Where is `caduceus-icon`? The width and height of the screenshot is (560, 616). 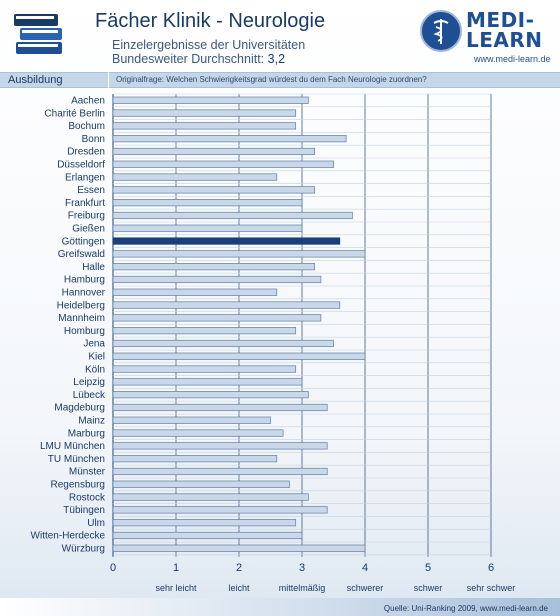
caduceus-icon is located at coordinates (441, 31).